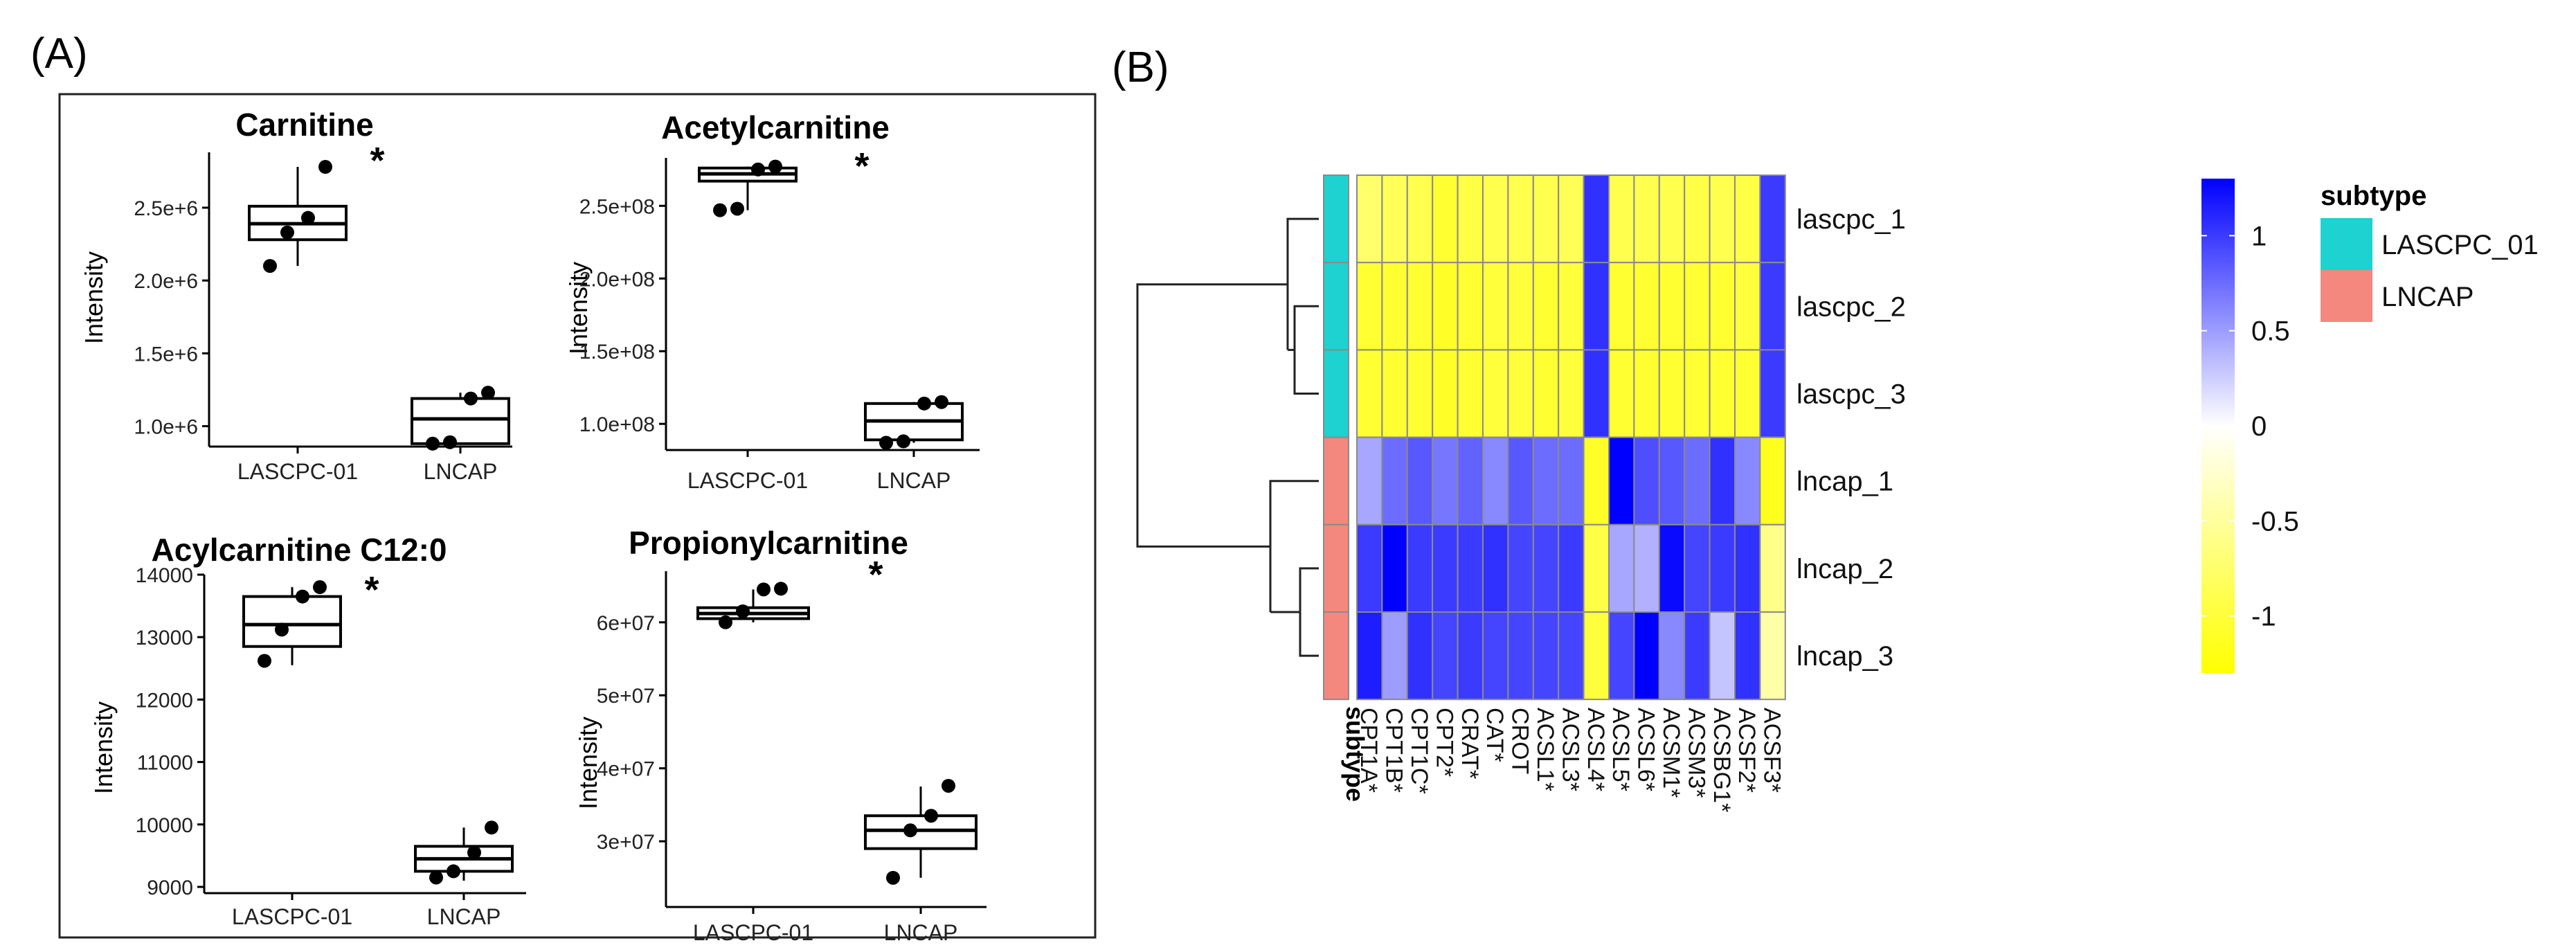  What do you see at coordinates (1470, 743) in the screenshot?
I see `heatmap-col-label: CRAT*` at bounding box center [1470, 743].